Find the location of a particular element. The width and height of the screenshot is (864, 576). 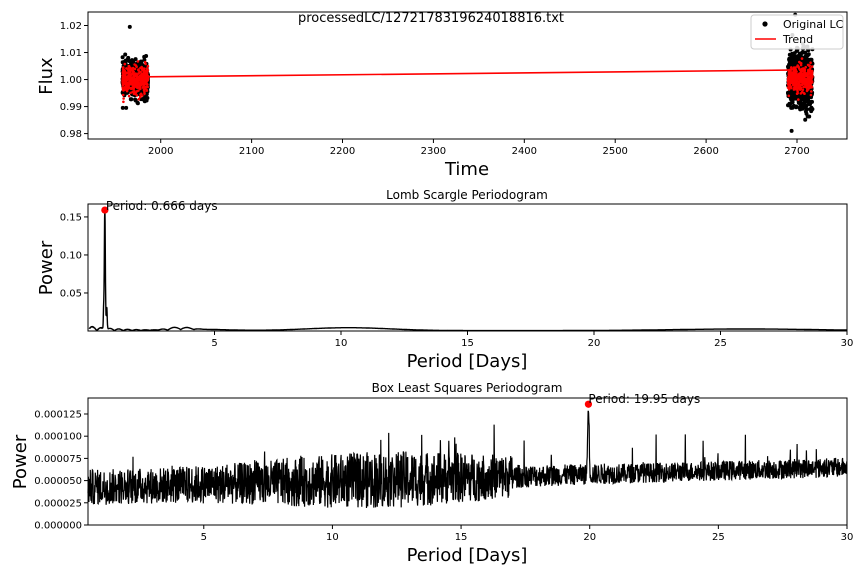

x-tick-label: 5 is located at coordinates (214, 343).